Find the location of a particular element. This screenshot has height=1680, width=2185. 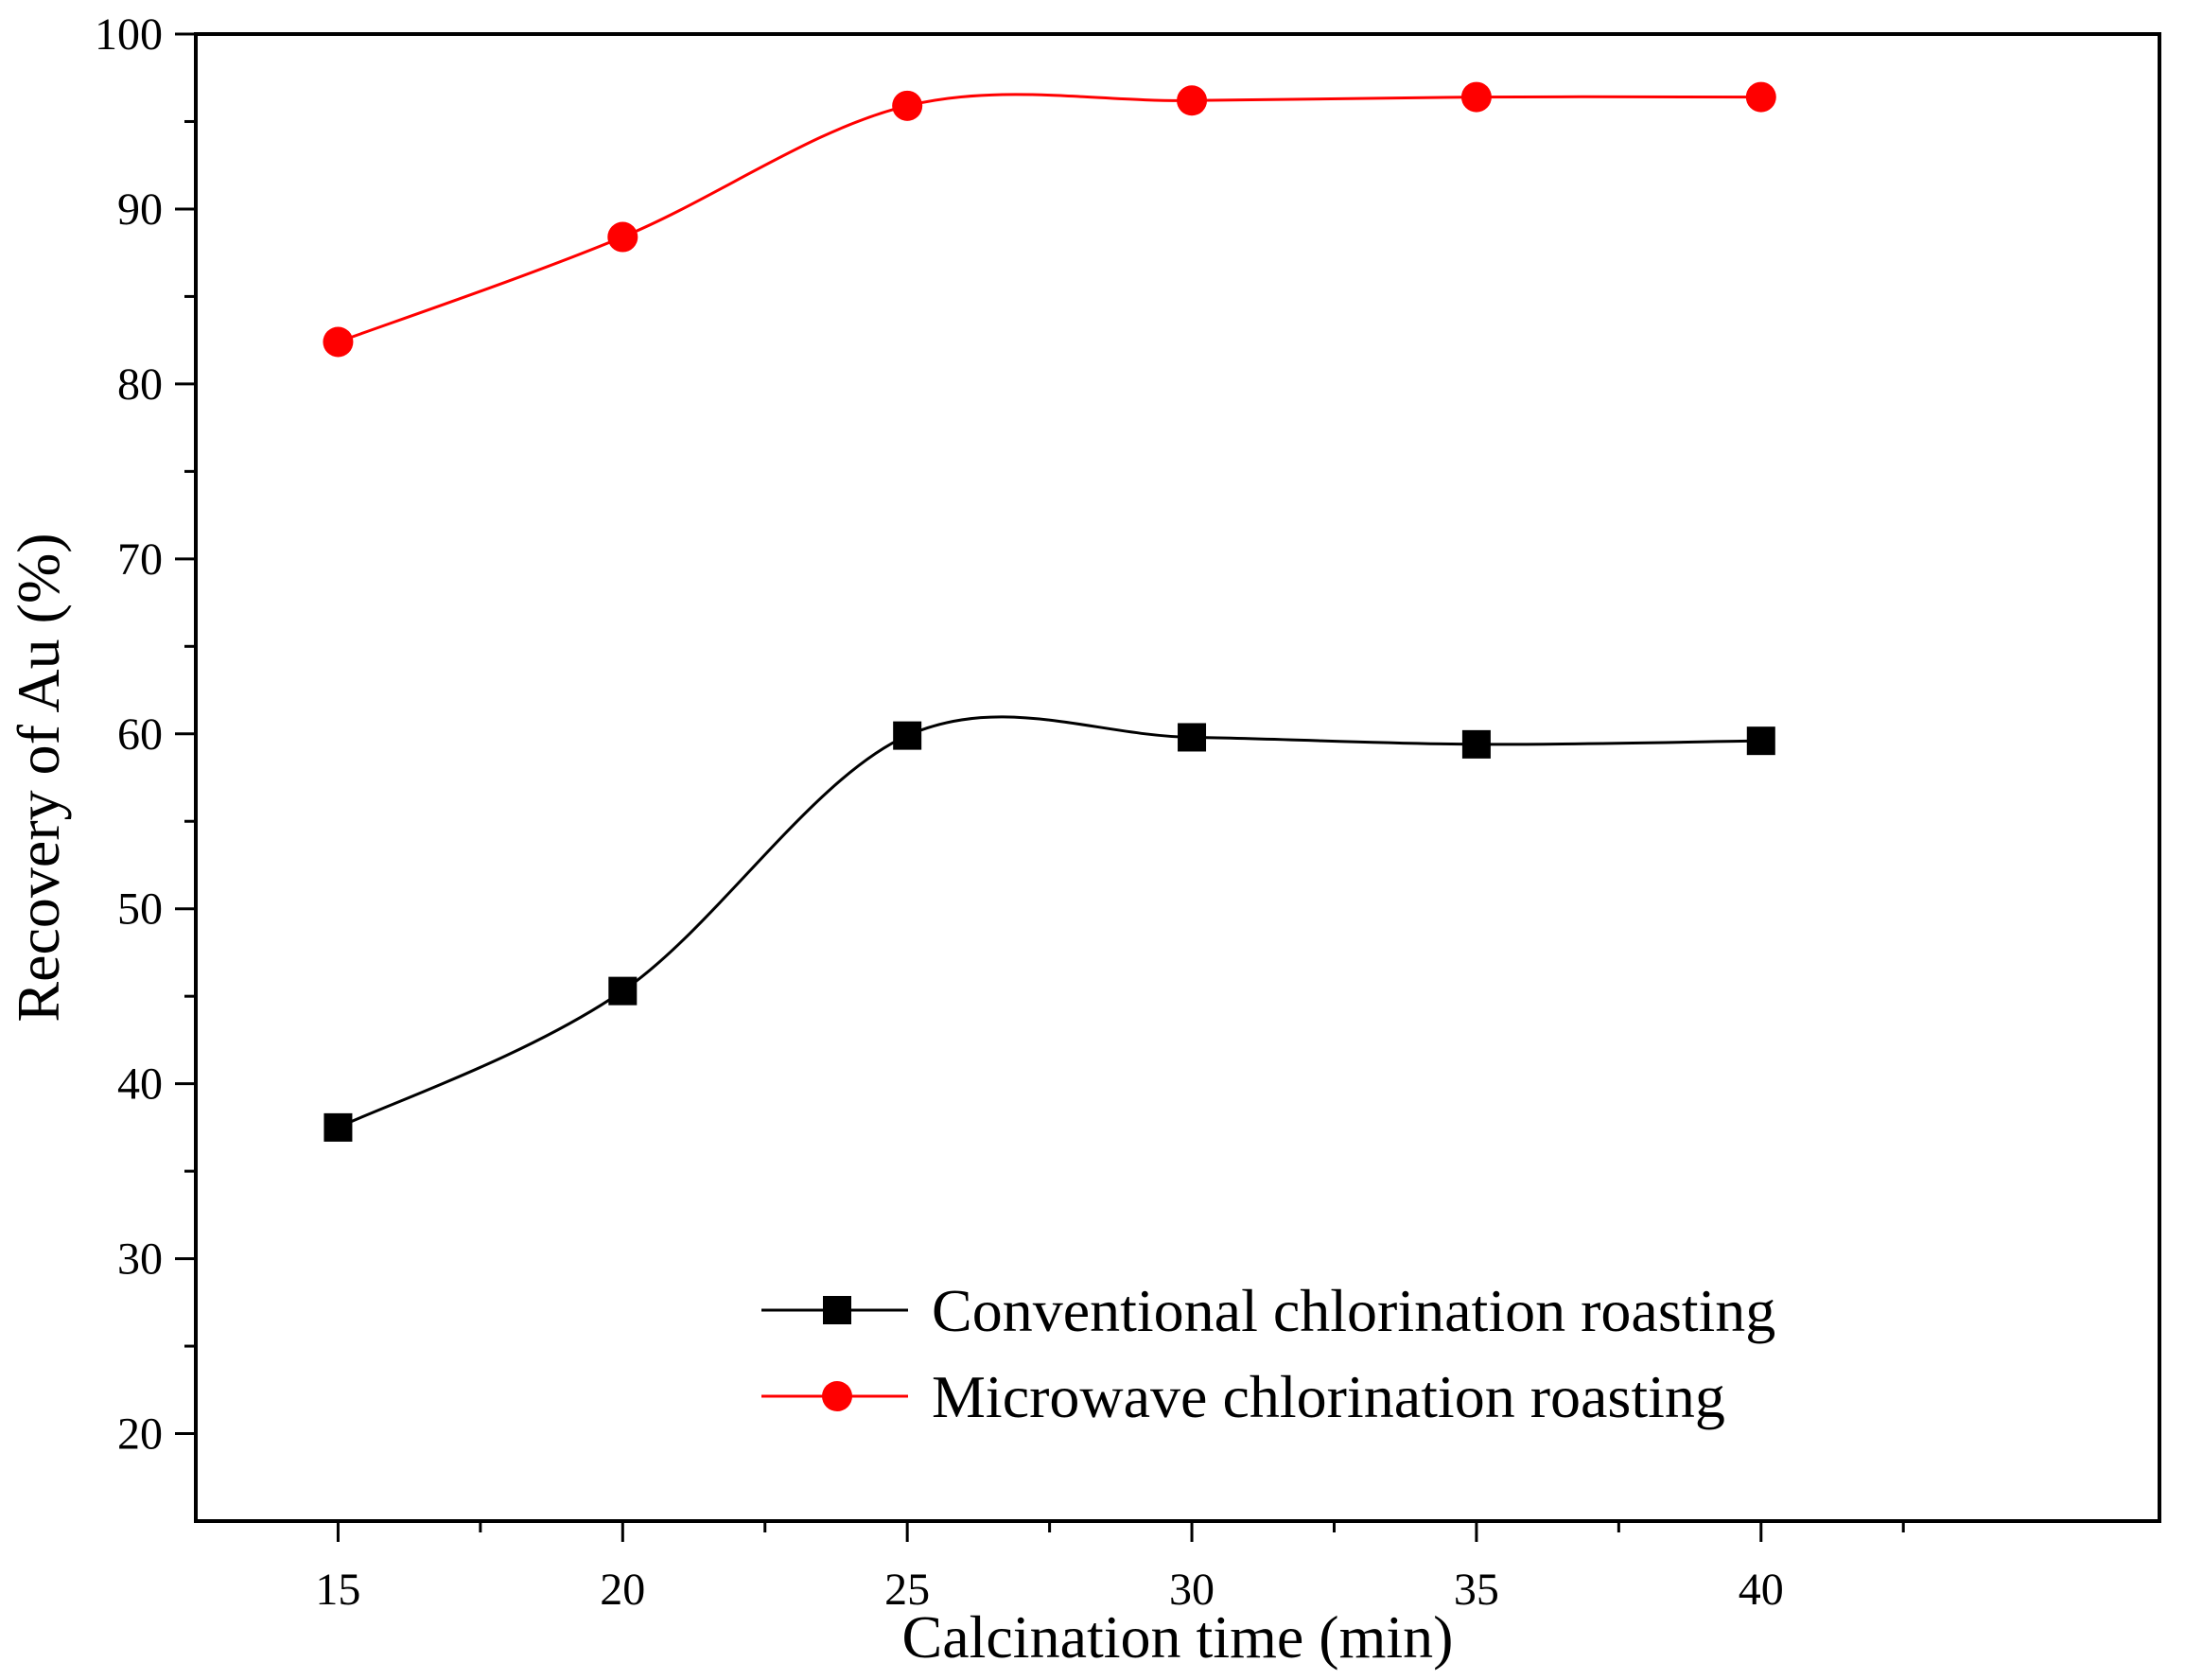

legend-marker-conventional is located at coordinates (837, 1310).